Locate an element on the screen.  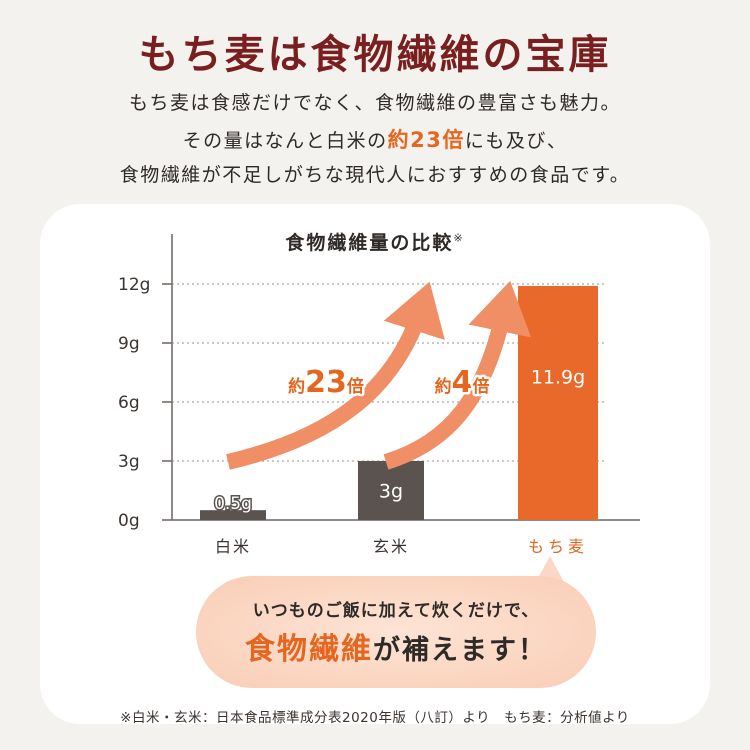
bar-value-label: 3g is located at coordinates (391, 492).